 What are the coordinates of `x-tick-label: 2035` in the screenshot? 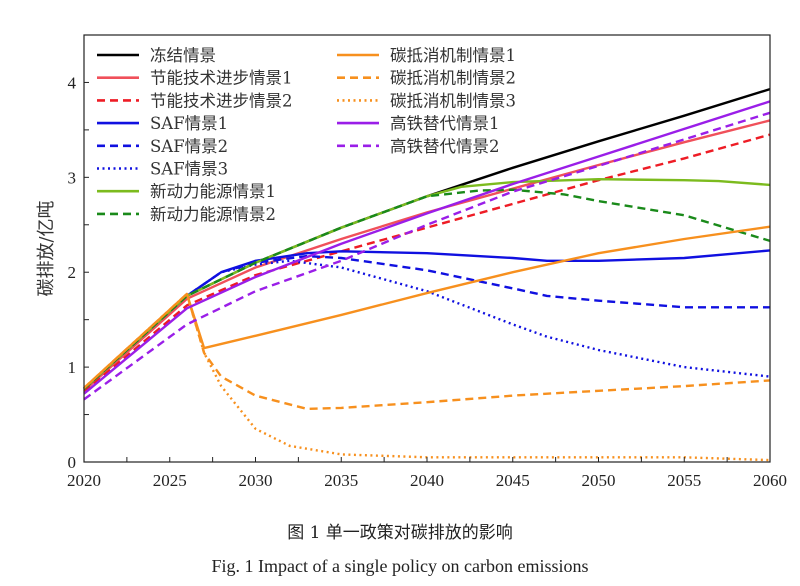 It's located at (341, 480).